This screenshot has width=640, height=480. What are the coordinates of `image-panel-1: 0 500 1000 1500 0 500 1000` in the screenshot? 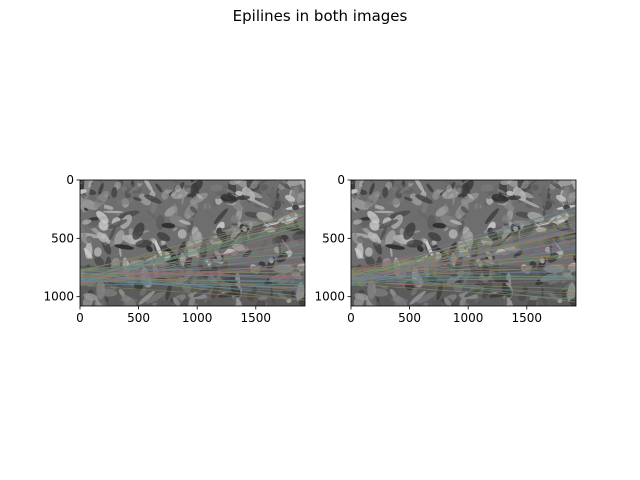 It's located at (174, 249).